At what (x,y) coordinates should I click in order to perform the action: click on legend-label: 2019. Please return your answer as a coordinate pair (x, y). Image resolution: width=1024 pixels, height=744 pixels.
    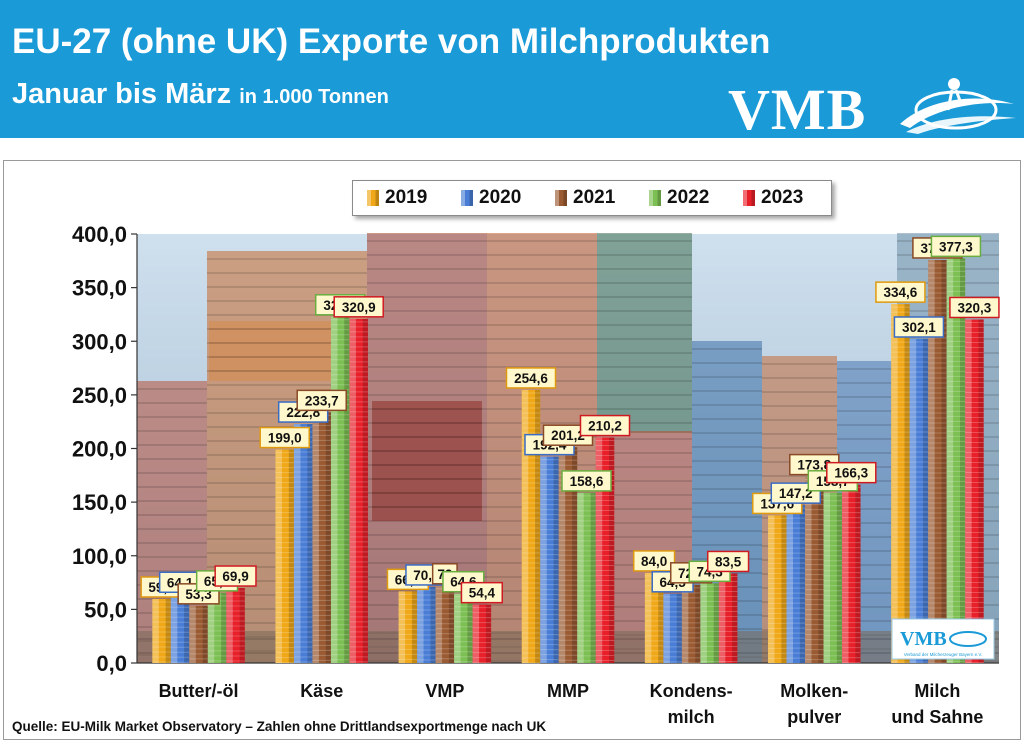
    Looking at the image, I should click on (406, 197).